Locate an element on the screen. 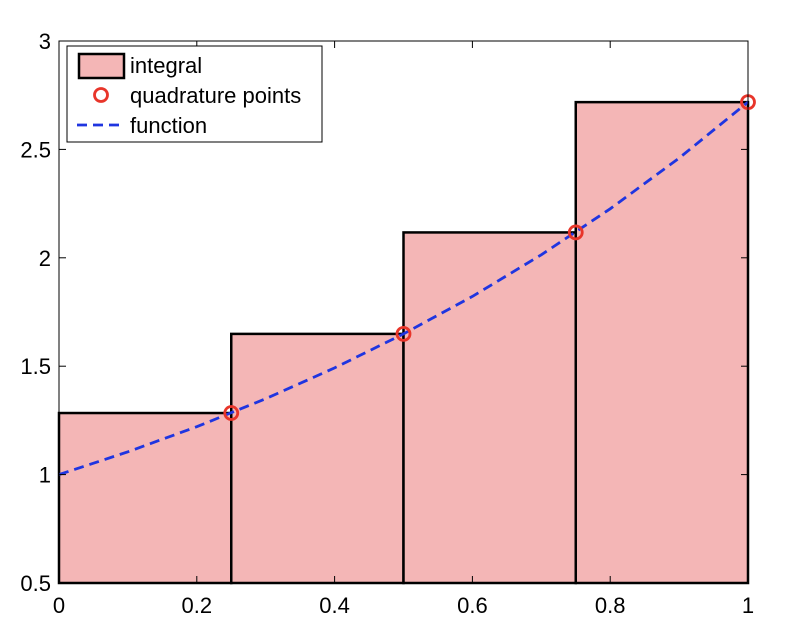 This screenshot has width=788, height=640. legend-marker-quadrature-points is located at coordinates (101, 95).